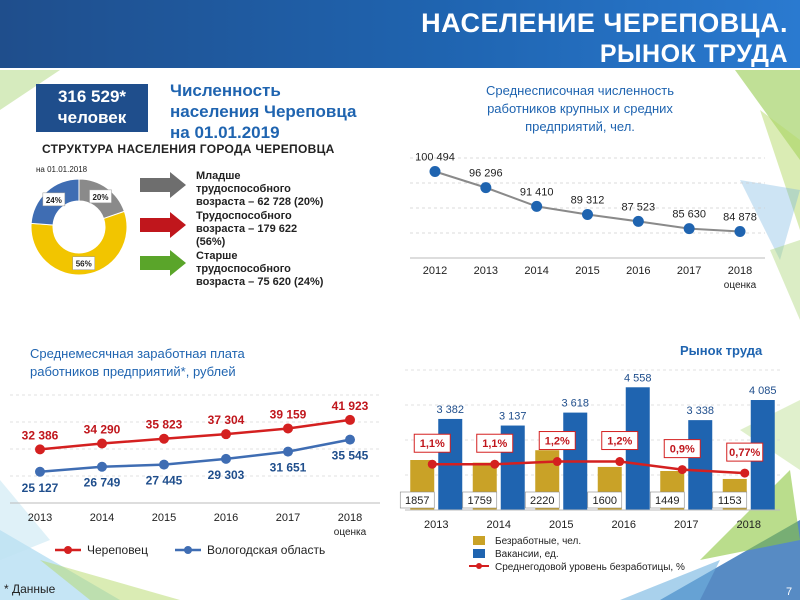 This screenshot has width=800, height=600. Describe the element at coordinates (288, 414) in the screenshot. I see `data-label: 39 159` at that location.